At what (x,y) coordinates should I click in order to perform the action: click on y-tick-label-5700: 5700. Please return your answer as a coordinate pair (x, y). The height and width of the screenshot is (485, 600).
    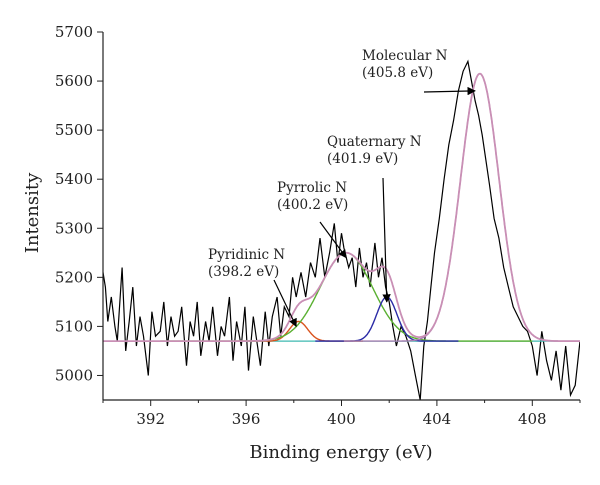
    Looking at the image, I should click on (74, 32).